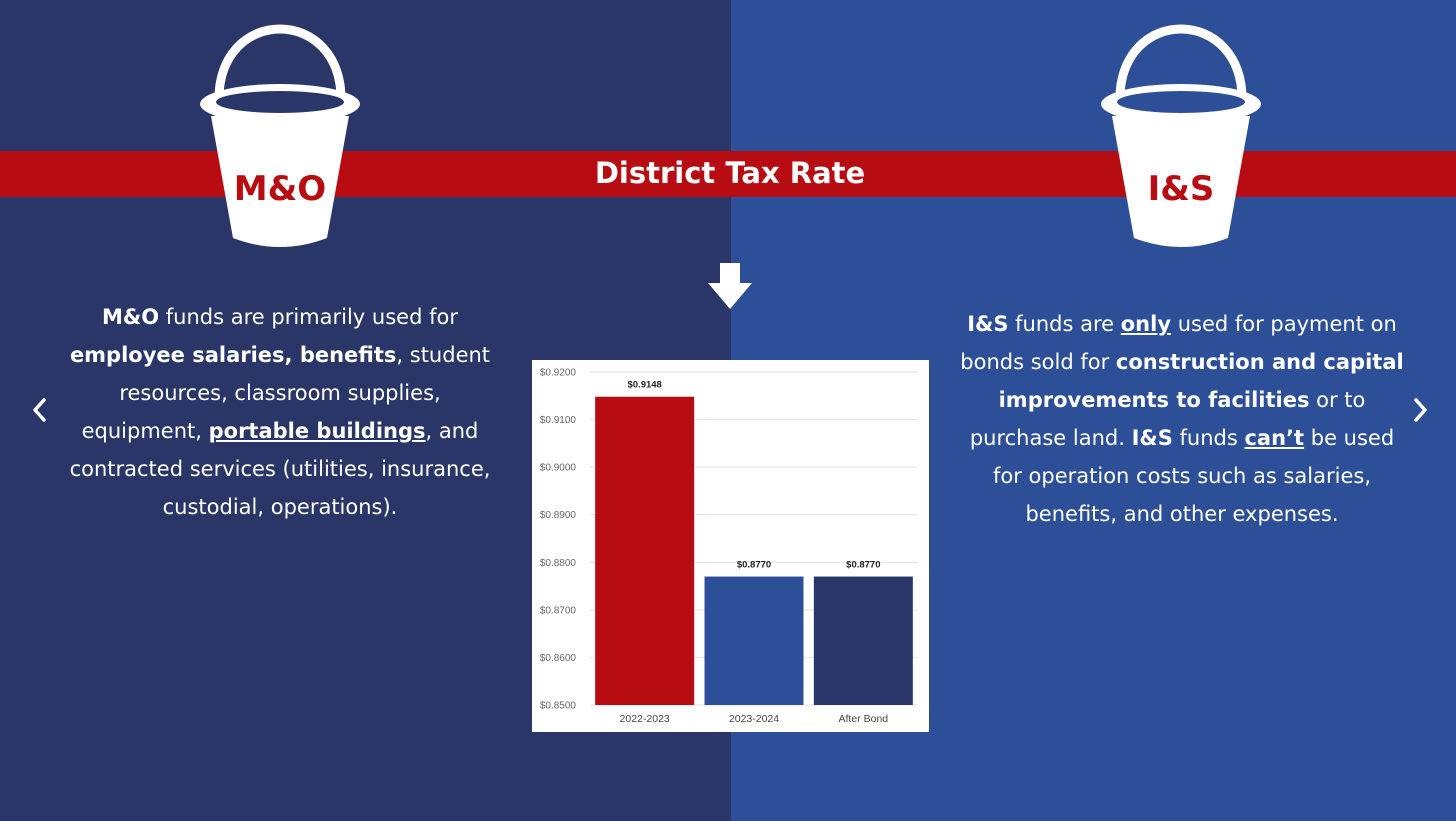  I want to click on chevron-right-icon, so click(1420, 410).